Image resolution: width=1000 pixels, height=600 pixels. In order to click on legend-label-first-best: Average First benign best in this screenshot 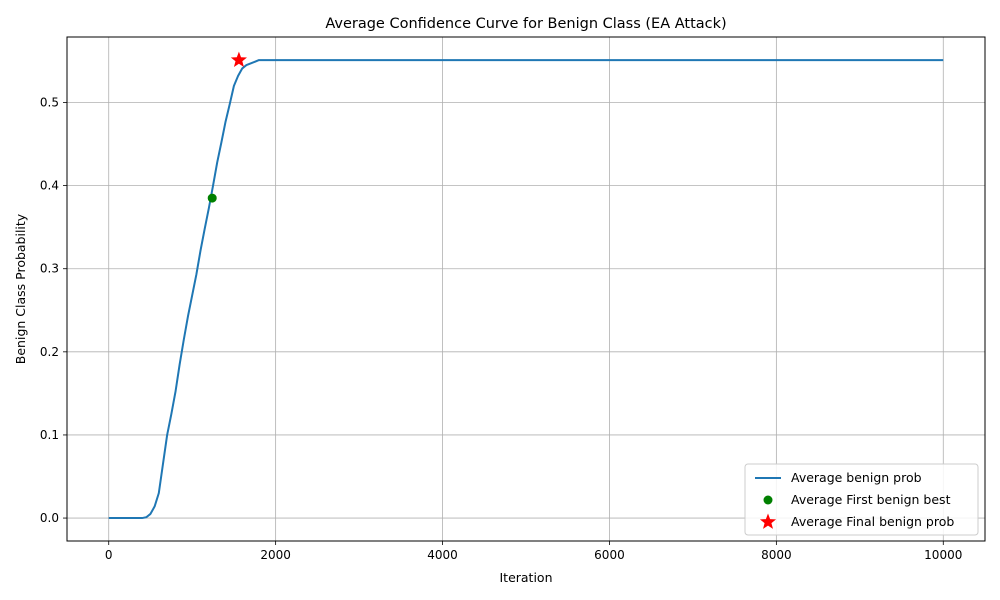, I will do `click(871, 499)`.